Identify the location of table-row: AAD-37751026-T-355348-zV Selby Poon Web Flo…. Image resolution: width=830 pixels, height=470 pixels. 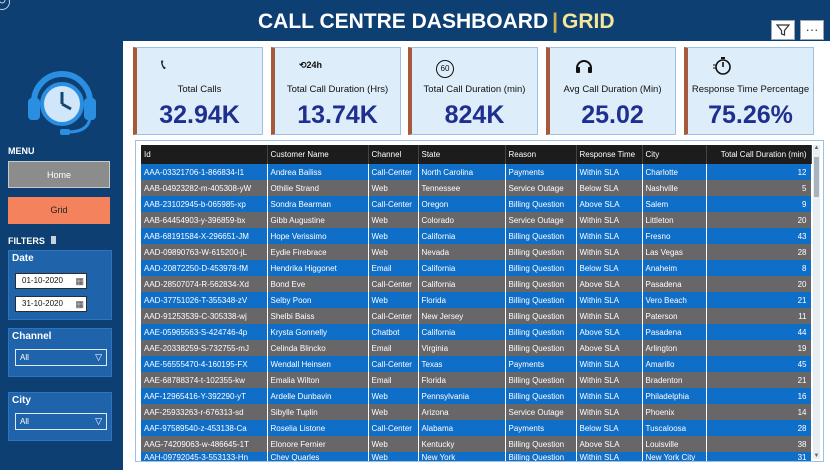
(476, 300).